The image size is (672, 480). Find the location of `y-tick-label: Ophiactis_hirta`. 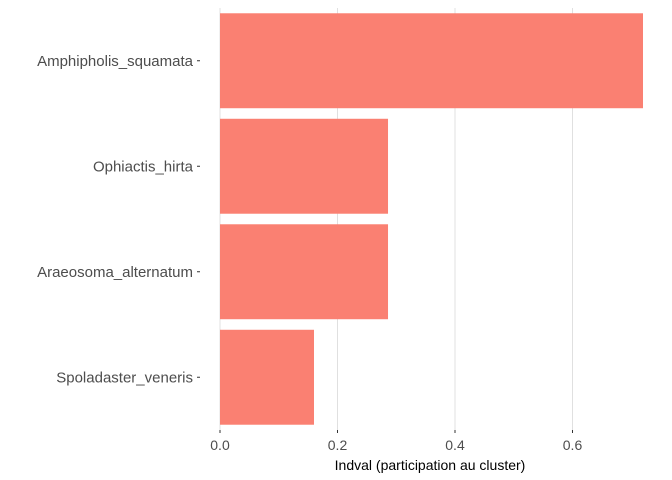

y-tick-label: Ophiactis_hirta is located at coordinates (143, 166).